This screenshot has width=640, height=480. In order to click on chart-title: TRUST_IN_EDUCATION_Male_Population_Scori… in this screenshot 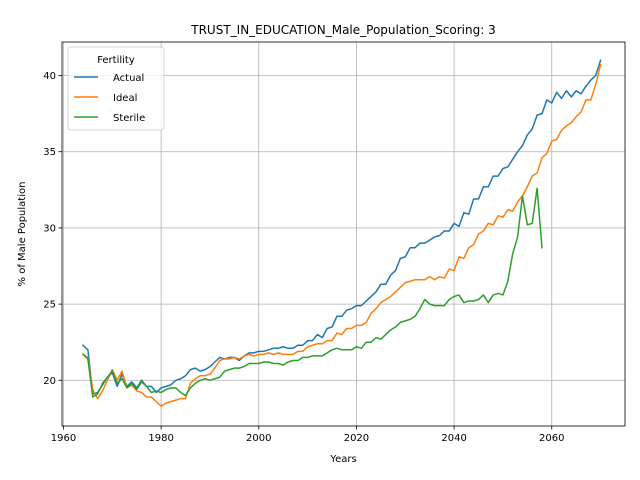, I will do `click(342, 30)`.